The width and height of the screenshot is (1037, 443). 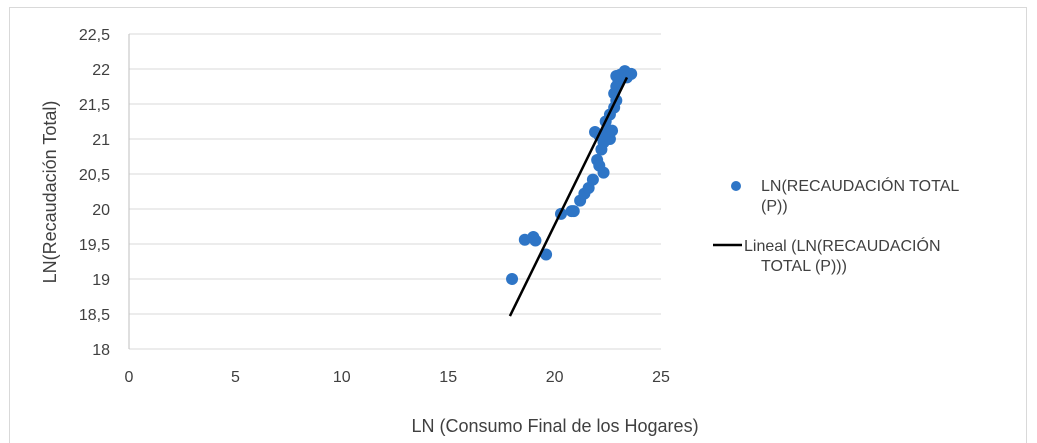 I want to click on x-tick-labels: 0 5 10 15 20 25, so click(x=397, y=377).